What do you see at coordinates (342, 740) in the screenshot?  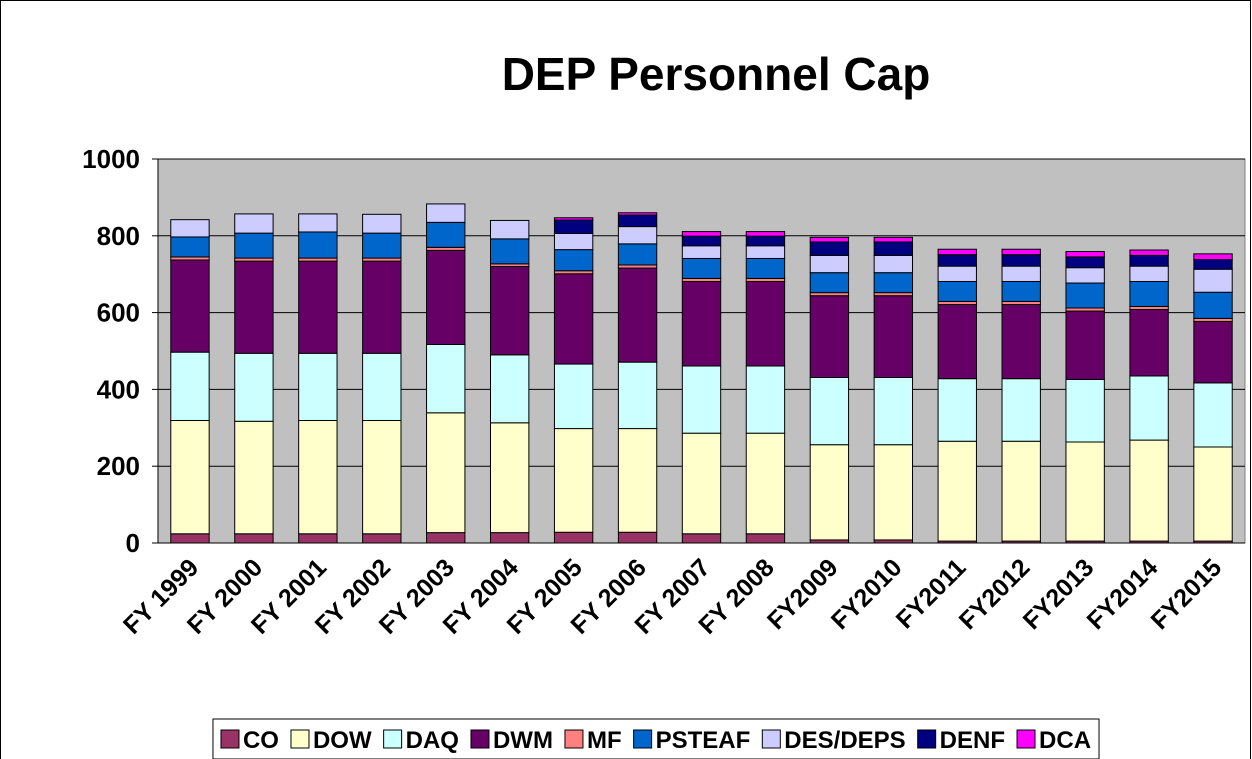 I see `legend-label: DOW` at bounding box center [342, 740].